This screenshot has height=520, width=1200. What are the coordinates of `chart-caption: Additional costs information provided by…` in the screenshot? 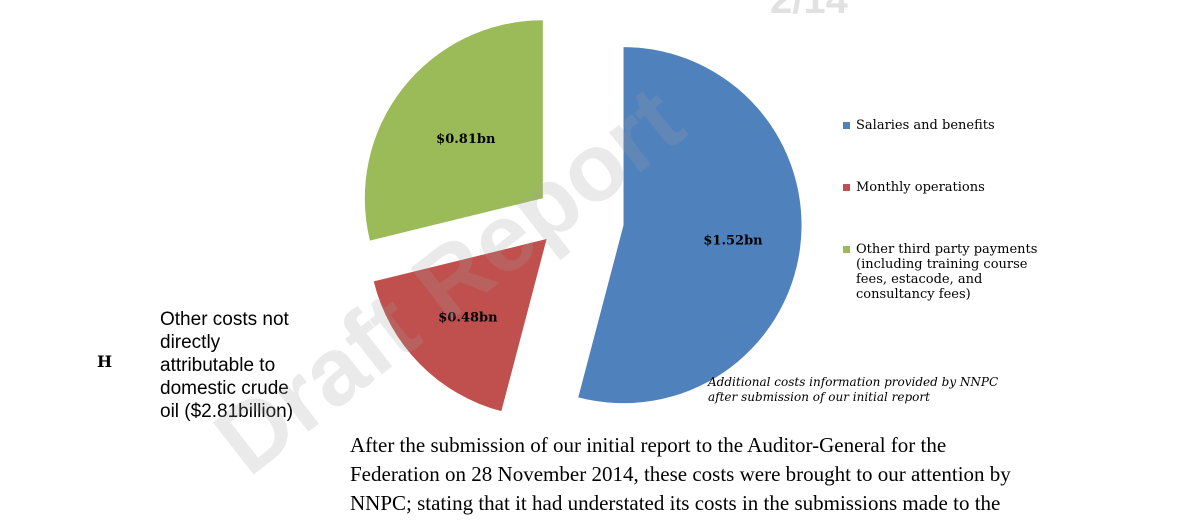 It's located at (853, 390).